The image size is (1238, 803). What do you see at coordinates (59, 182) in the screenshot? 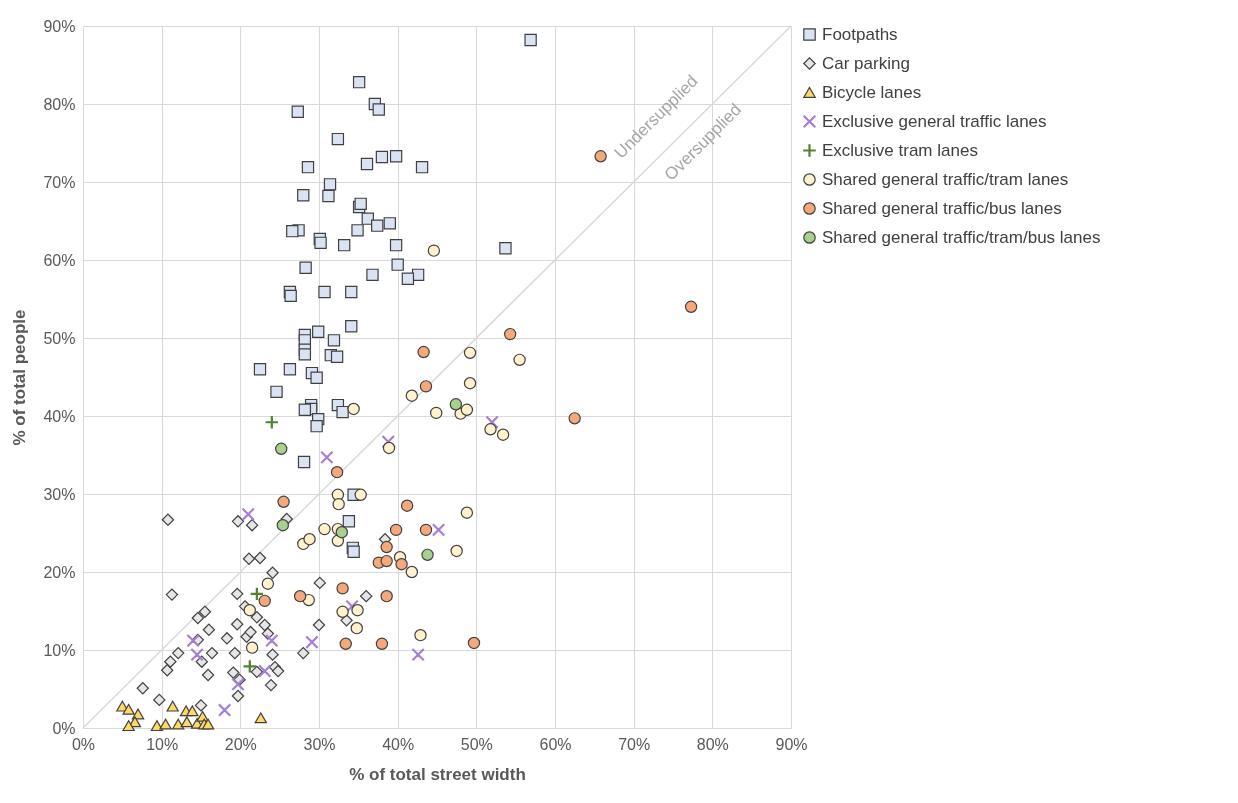
I see `y-tick-label: 70%` at bounding box center [59, 182].